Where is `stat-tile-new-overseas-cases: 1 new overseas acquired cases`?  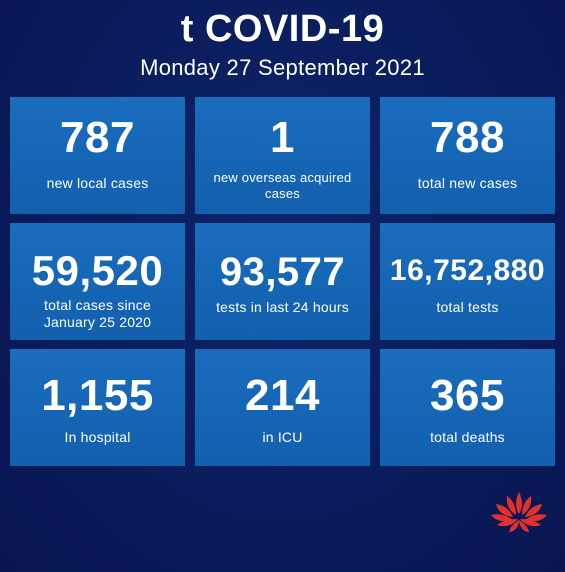 stat-tile-new-overseas-cases: 1 new overseas acquired cases is located at coordinates (282, 155).